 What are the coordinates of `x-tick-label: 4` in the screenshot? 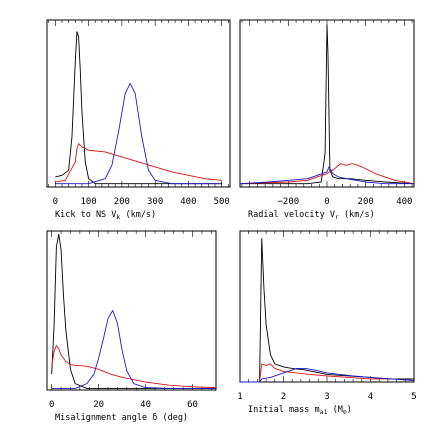 It's located at (370, 397).